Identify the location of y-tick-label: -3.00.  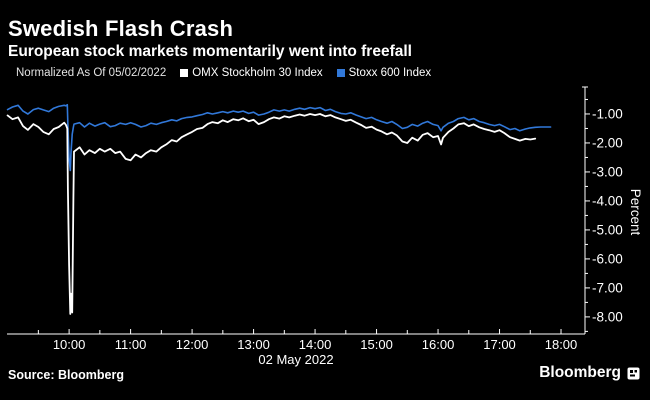
(607, 171).